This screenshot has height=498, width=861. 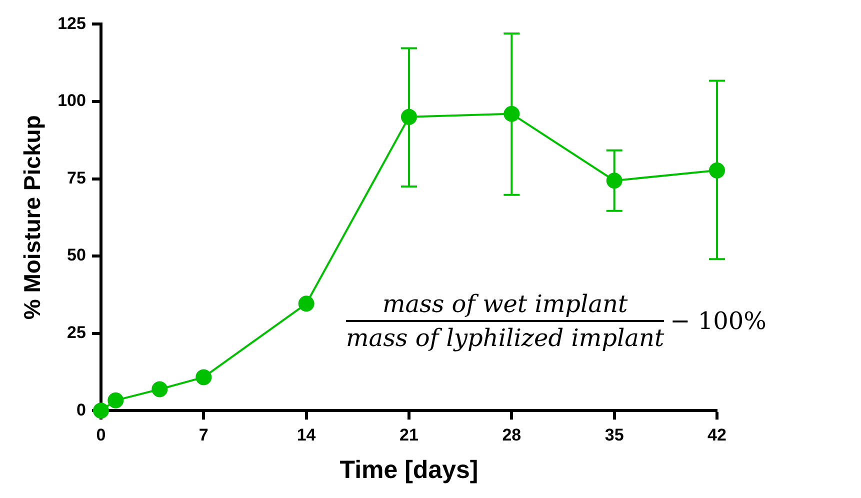 What do you see at coordinates (718, 321) in the screenshot?
I see `annotation: − 100%` at bounding box center [718, 321].